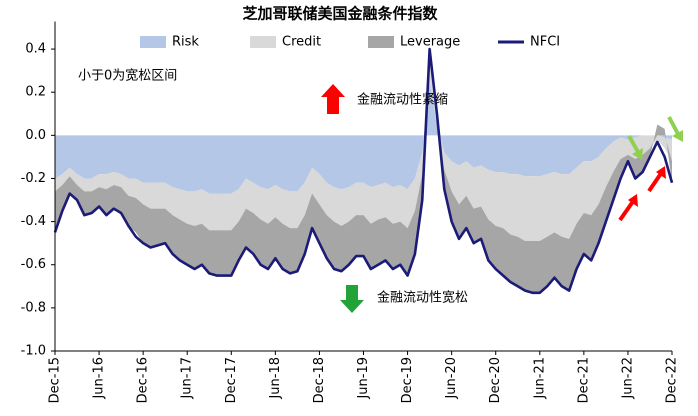 The image size is (698, 416). Describe the element at coordinates (407, 380) in the screenshot. I see `x-tick-label: Dec-19` at that location.